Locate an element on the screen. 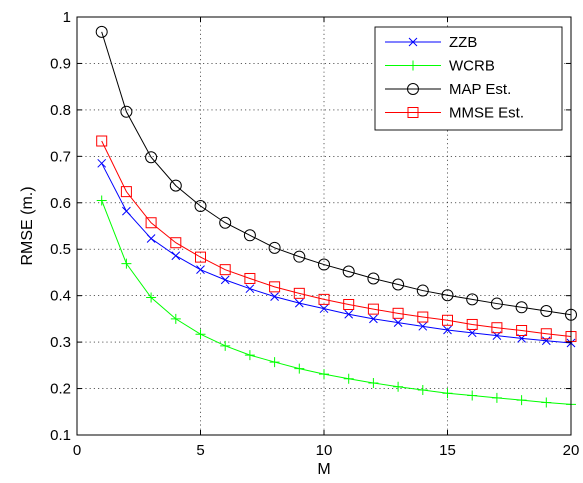 The height and width of the screenshot is (483, 583). y-tick-label: 0.8 is located at coordinates (60, 110).